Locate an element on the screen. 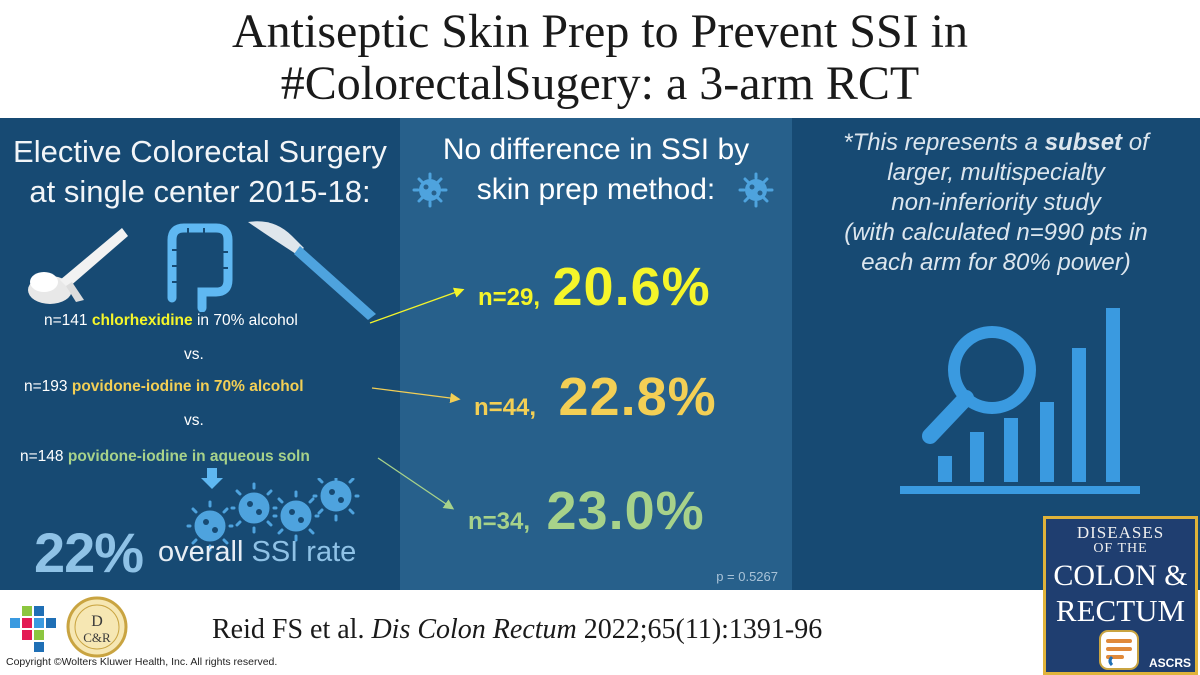 Image resolution: width=1200 pixels, height=675 pixels. study-design-heading-line-1: Elective Colorectal Surgery is located at coordinates (200, 151).